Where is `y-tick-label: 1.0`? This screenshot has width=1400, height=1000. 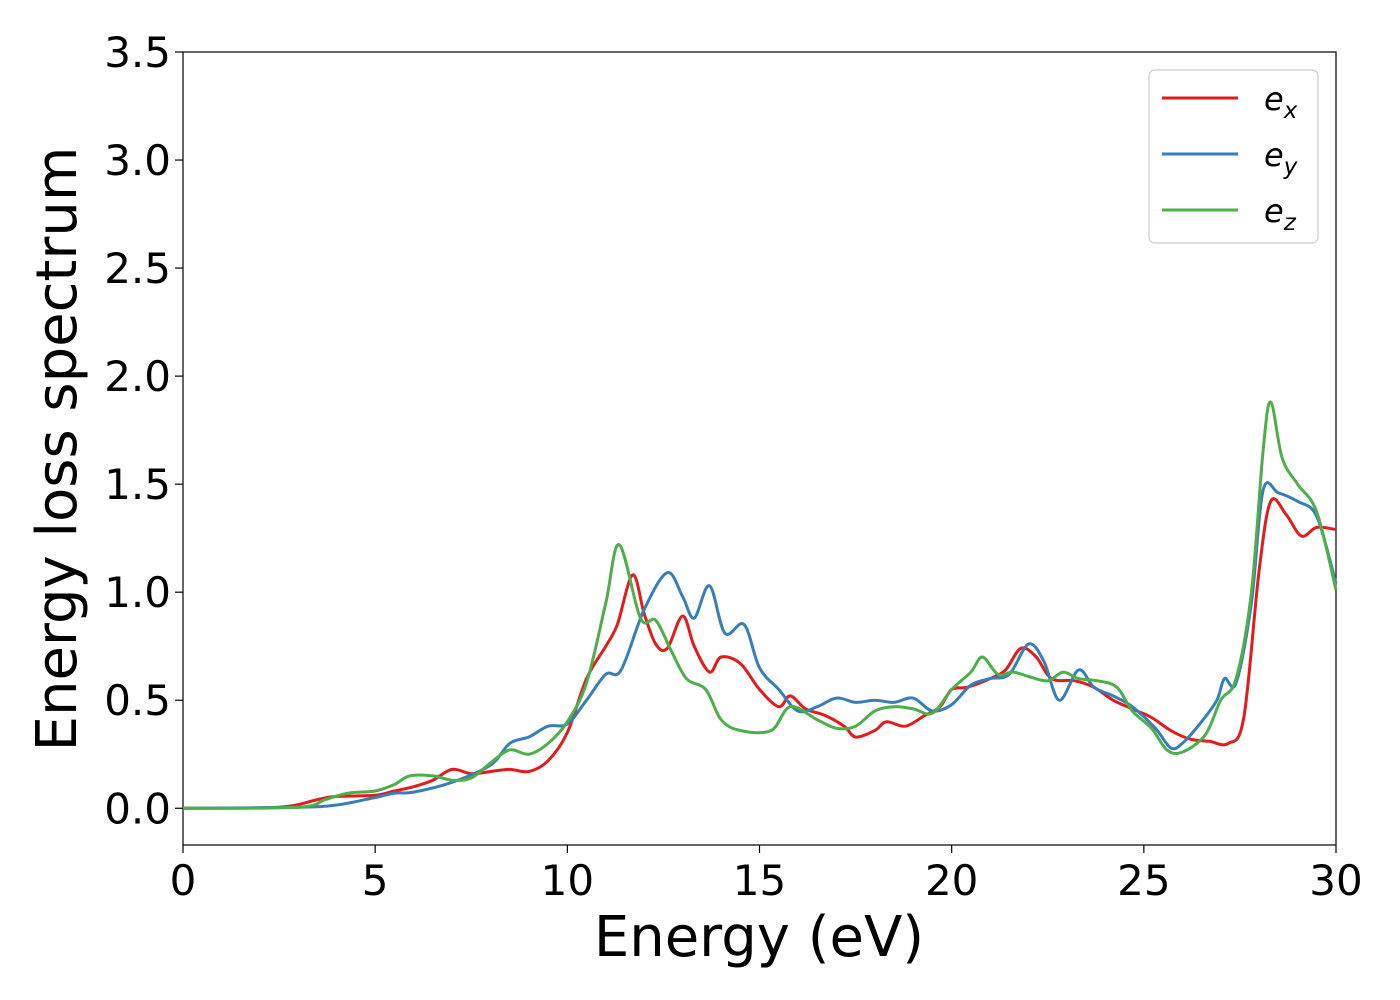 y-tick-label: 1.0 is located at coordinates (137, 592).